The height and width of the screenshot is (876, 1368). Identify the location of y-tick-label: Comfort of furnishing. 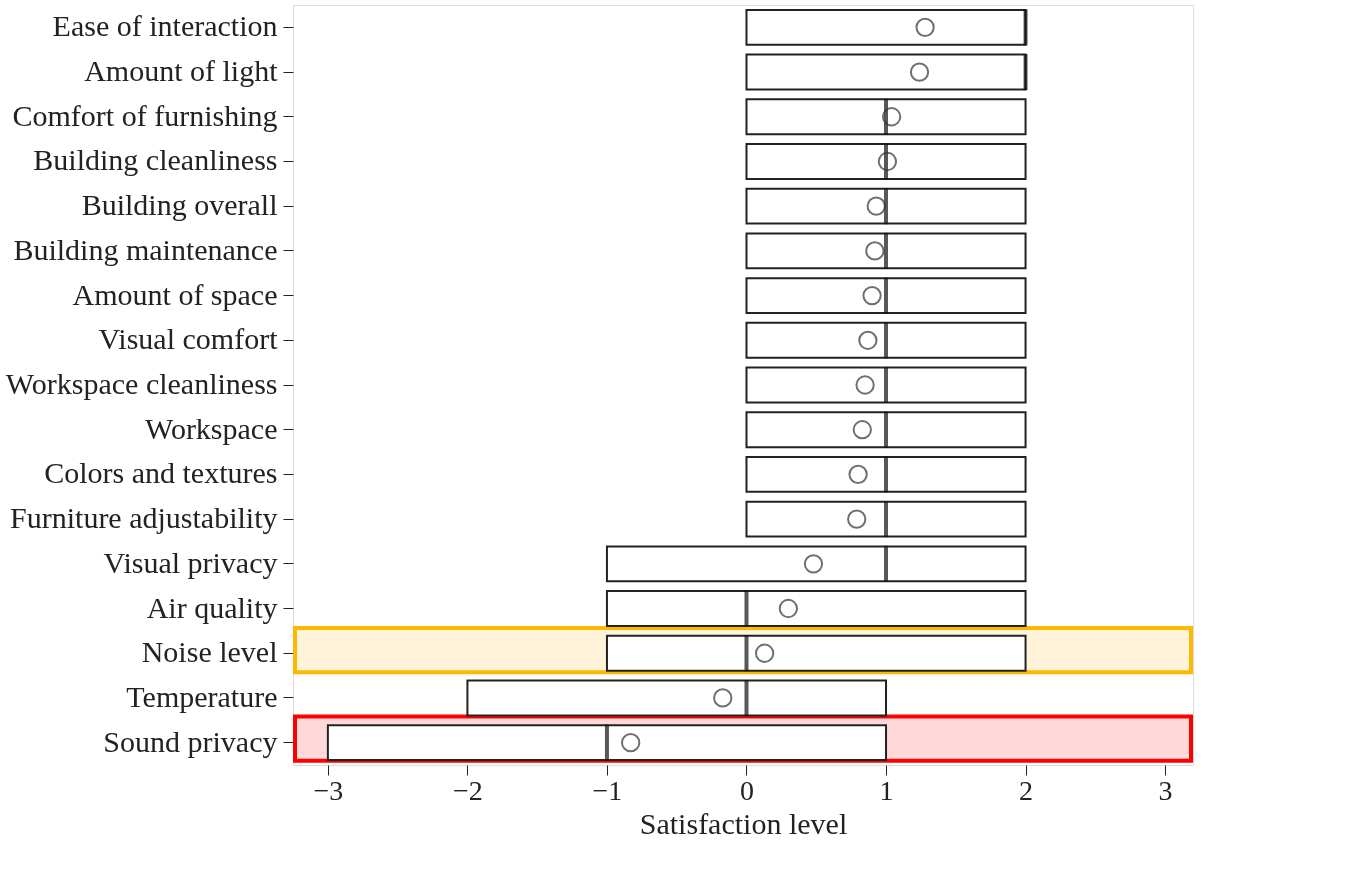
(145, 115).